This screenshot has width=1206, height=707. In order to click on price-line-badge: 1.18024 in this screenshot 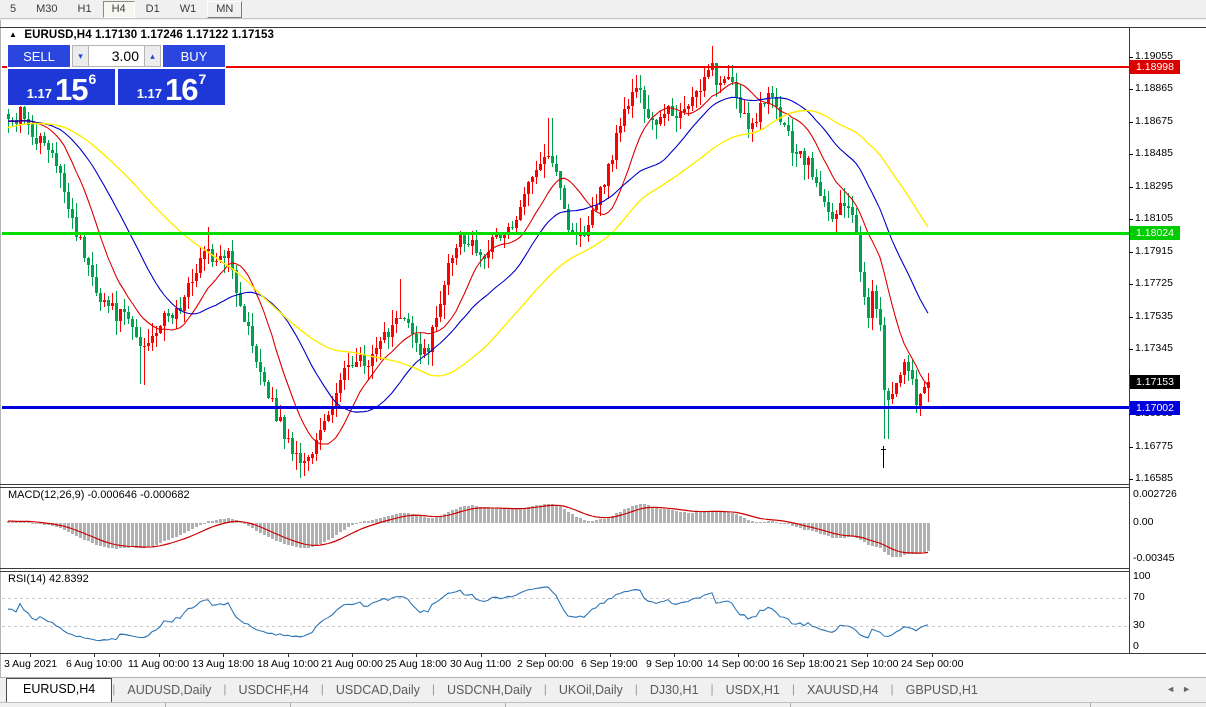, I will do `click(1155, 233)`.